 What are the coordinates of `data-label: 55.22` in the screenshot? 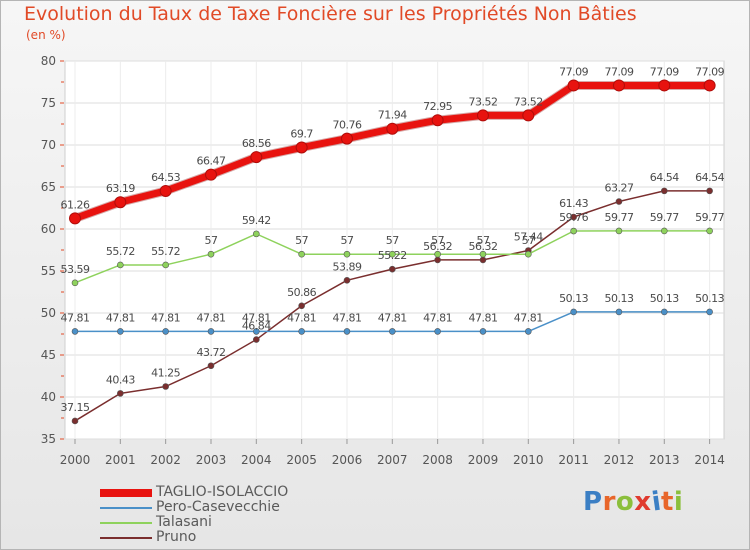 It's located at (392, 255).